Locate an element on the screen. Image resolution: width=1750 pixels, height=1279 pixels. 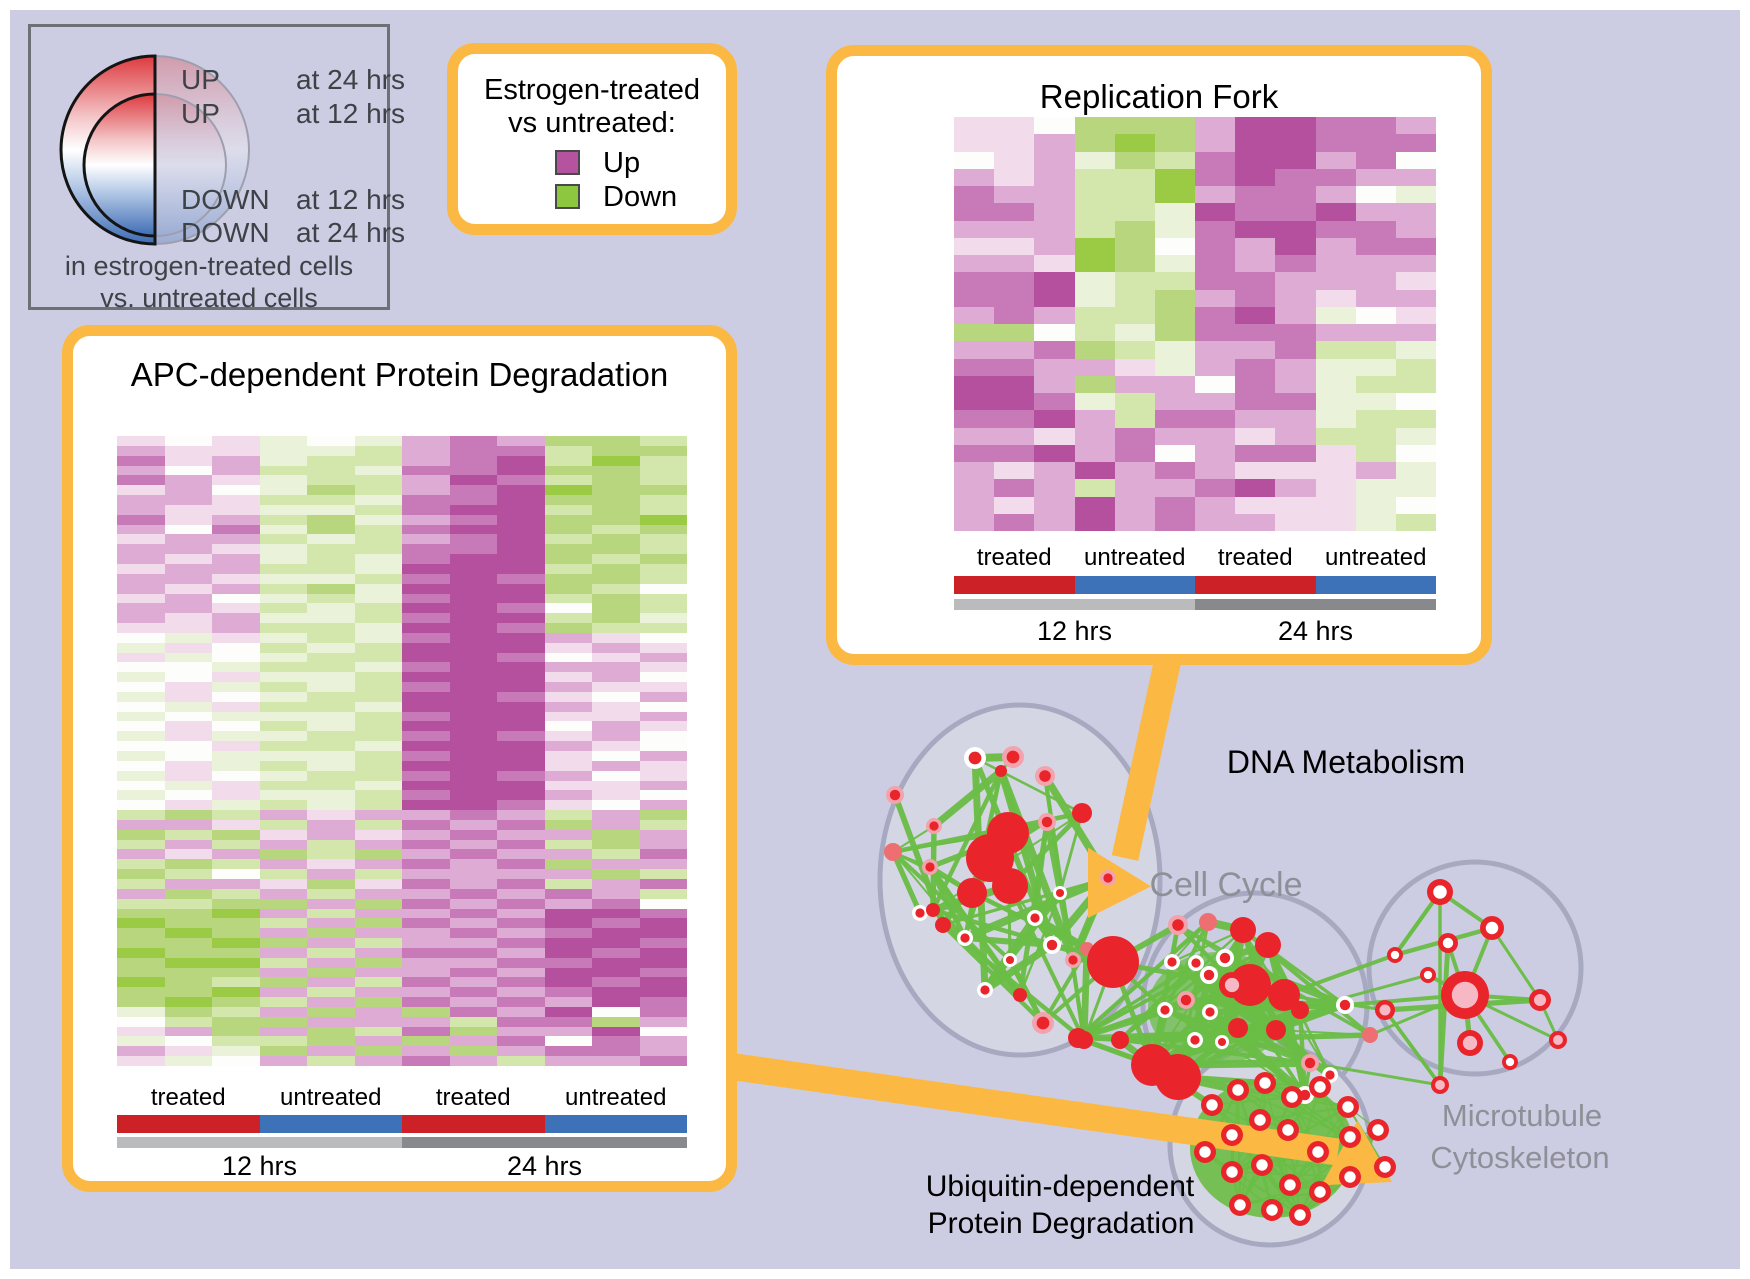
time-label: 24 hrs is located at coordinates (1315, 631).